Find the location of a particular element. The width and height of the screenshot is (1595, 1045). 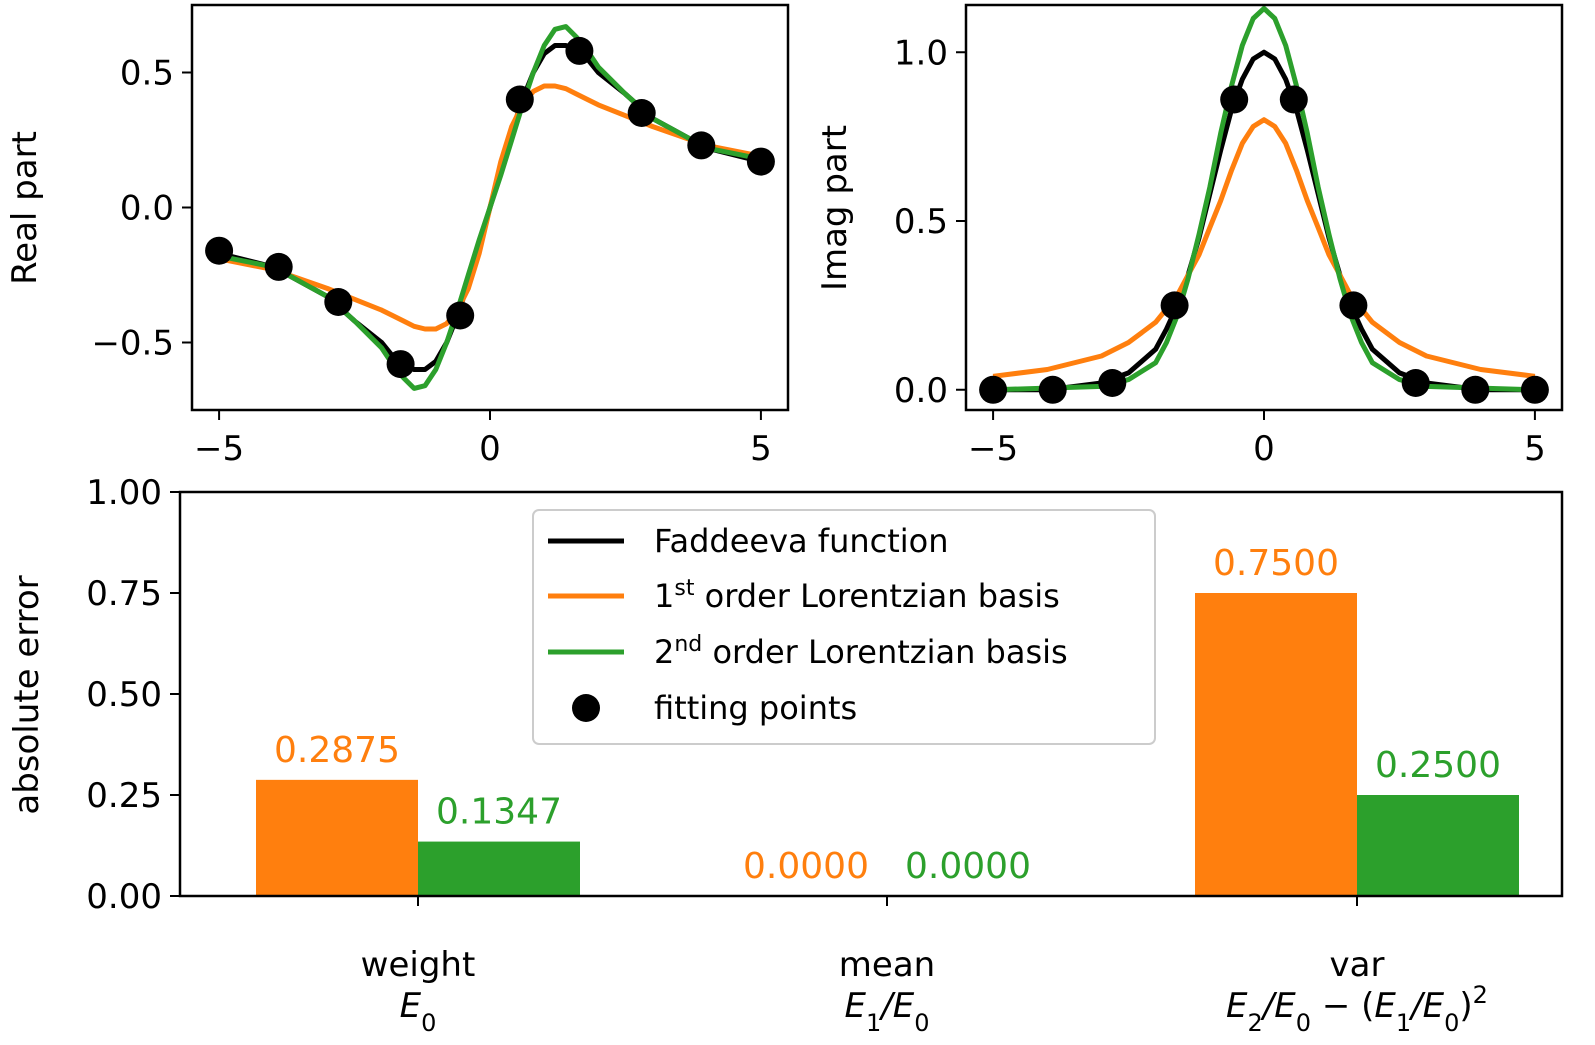

real-xtick-label: −5 is located at coordinates (219, 449).